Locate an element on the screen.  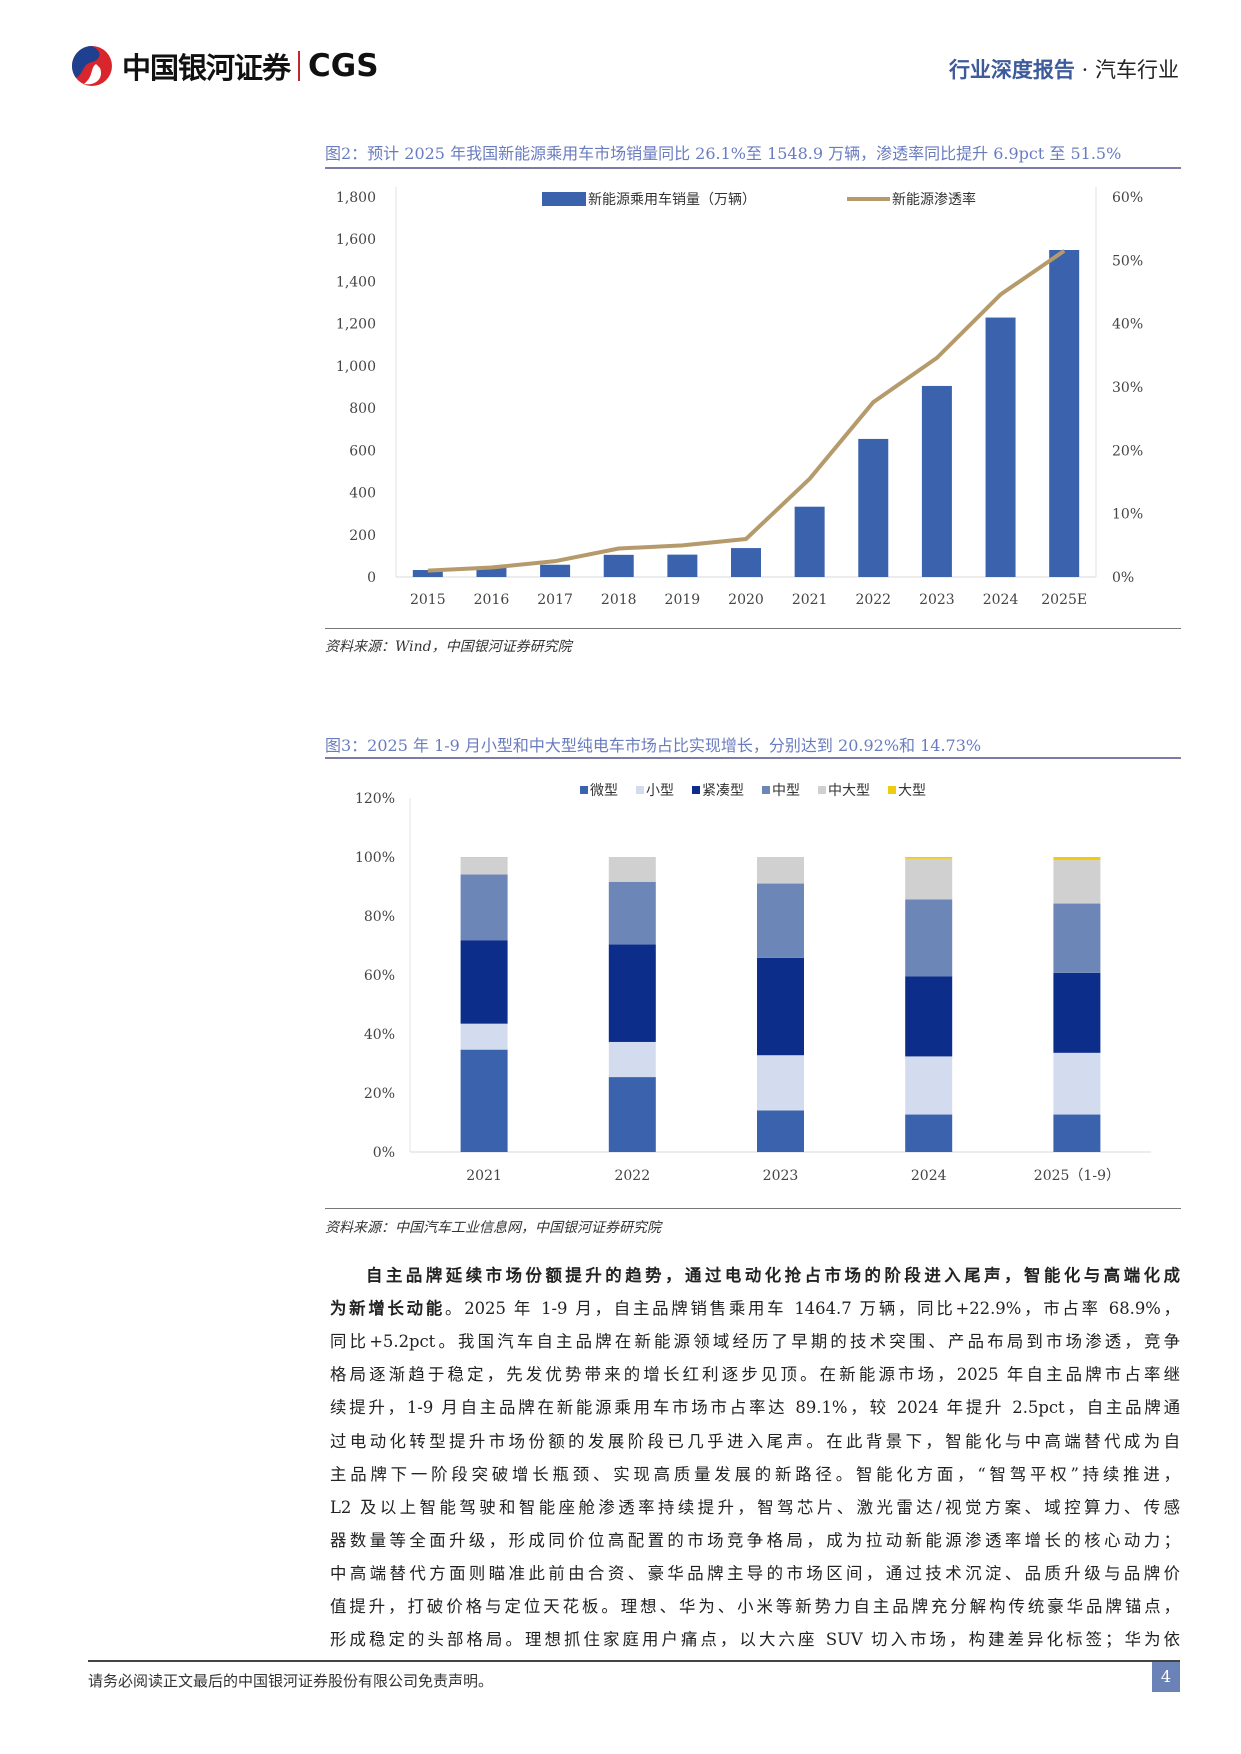
left-tick-label: 200 is located at coordinates (362, 536).